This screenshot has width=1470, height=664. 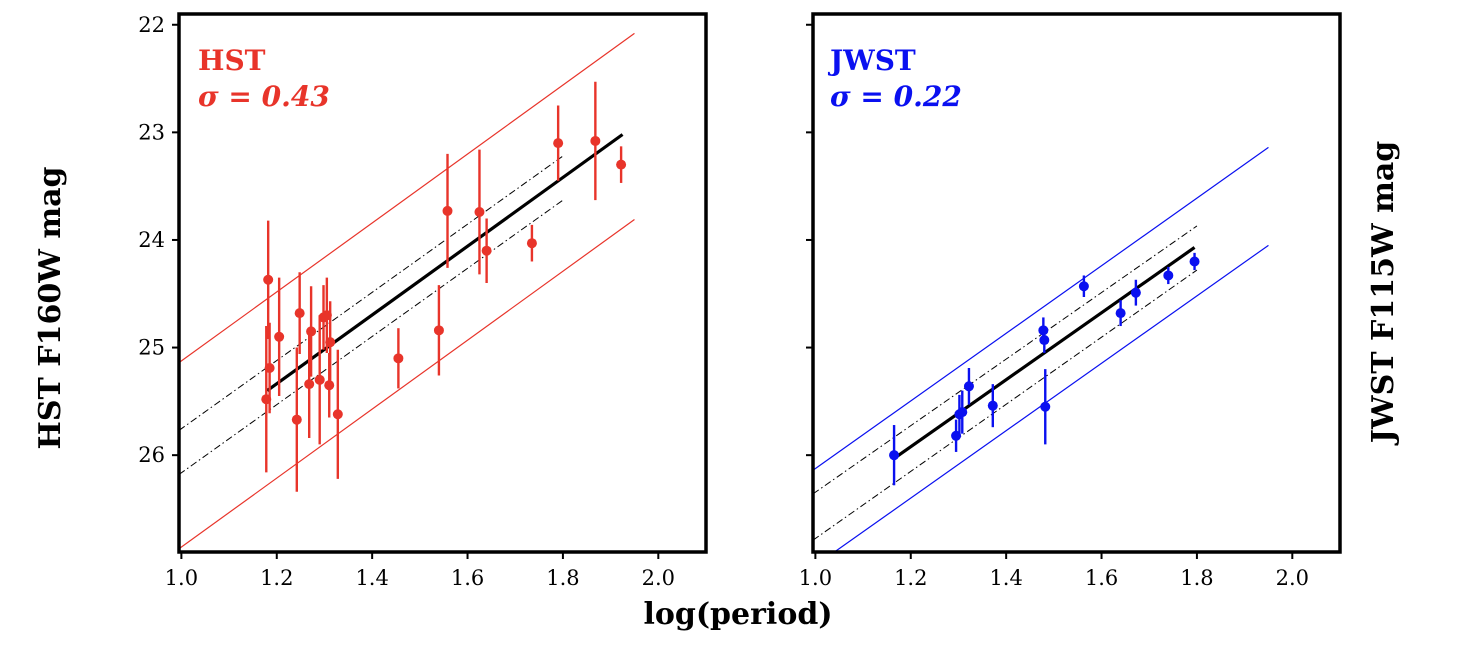 What do you see at coordinates (276, 578) in the screenshot?
I see `hst-xtick-label: 1.2` at bounding box center [276, 578].